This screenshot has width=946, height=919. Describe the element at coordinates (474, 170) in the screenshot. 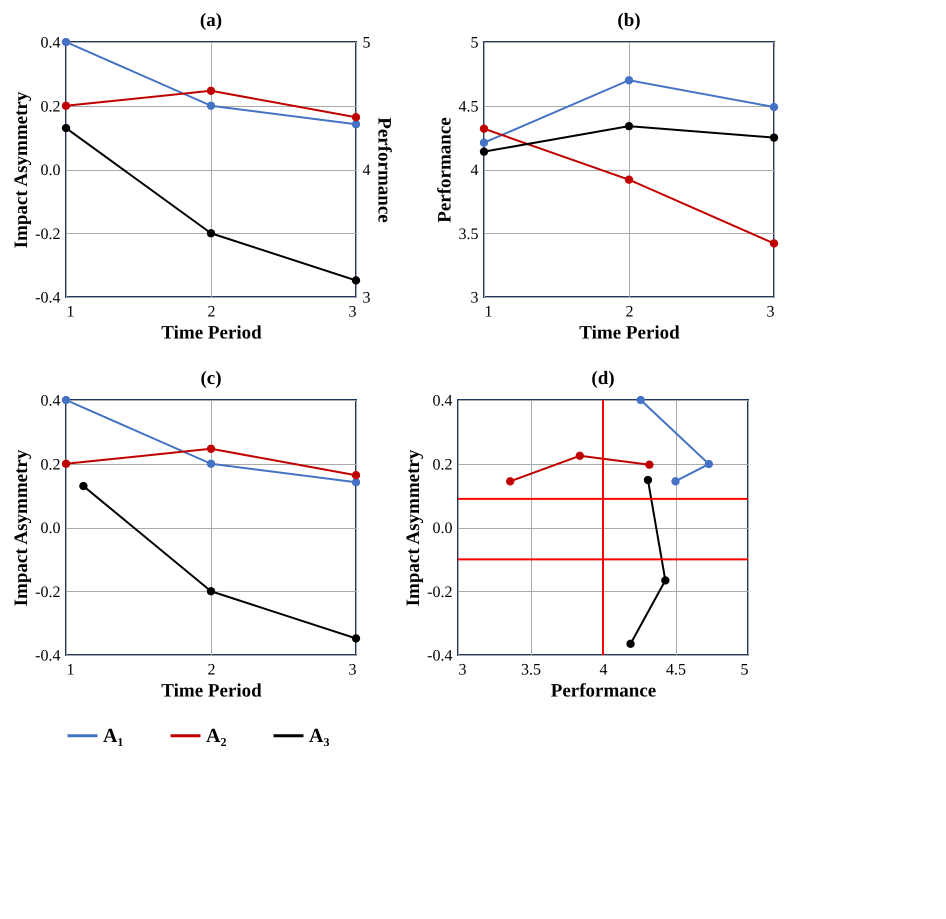

I see `y-tick-label: 4` at that location.